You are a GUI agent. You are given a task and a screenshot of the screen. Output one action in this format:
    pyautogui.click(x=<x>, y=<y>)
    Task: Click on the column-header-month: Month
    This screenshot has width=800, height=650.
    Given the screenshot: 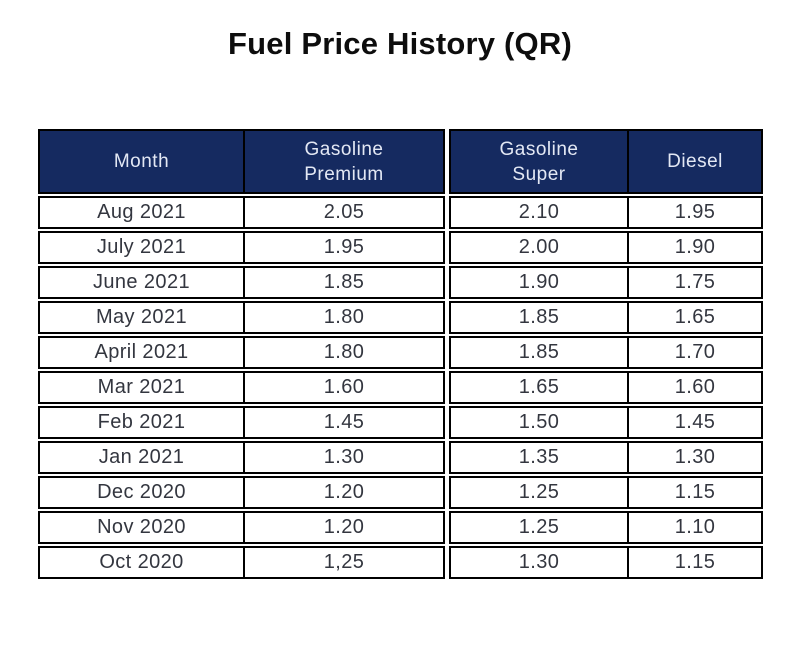 What is the action you would take?
    pyautogui.click(x=141, y=161)
    